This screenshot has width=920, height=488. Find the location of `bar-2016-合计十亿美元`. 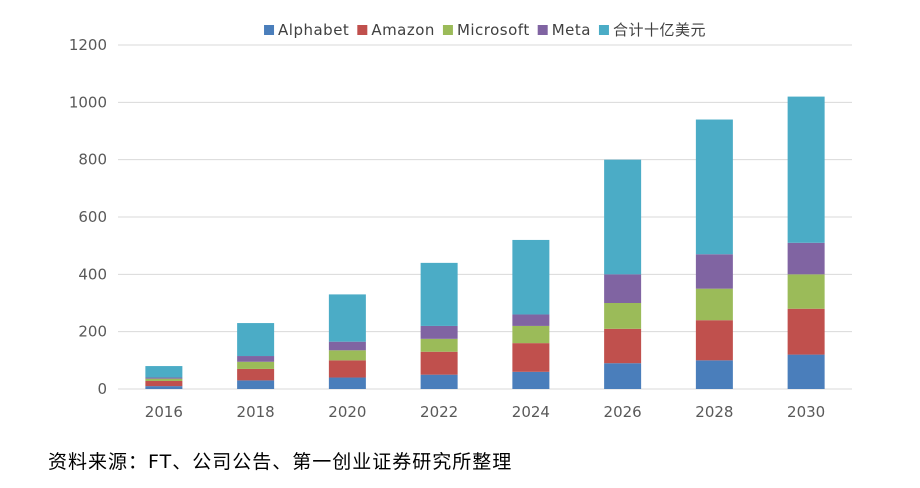

bar-2016-合计十亿美元 is located at coordinates (164, 372).